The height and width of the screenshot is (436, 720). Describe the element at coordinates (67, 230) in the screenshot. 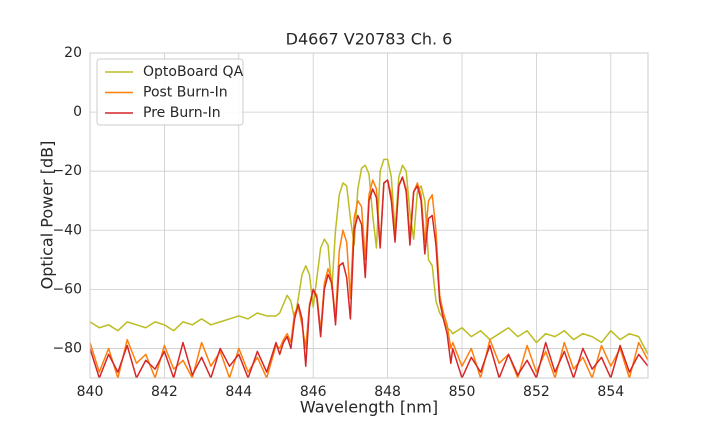

I see `y-tick-label: −40` at that location.